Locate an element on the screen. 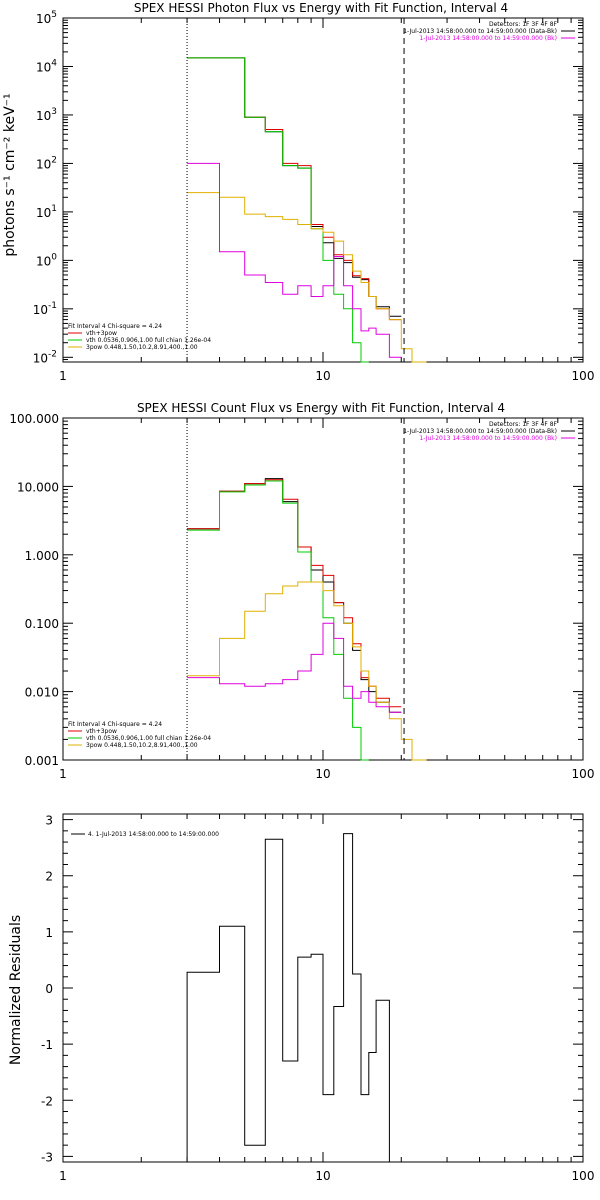 The image size is (600, 1200). x-tick-label-2-1: 10 is located at coordinates (322, 1176).